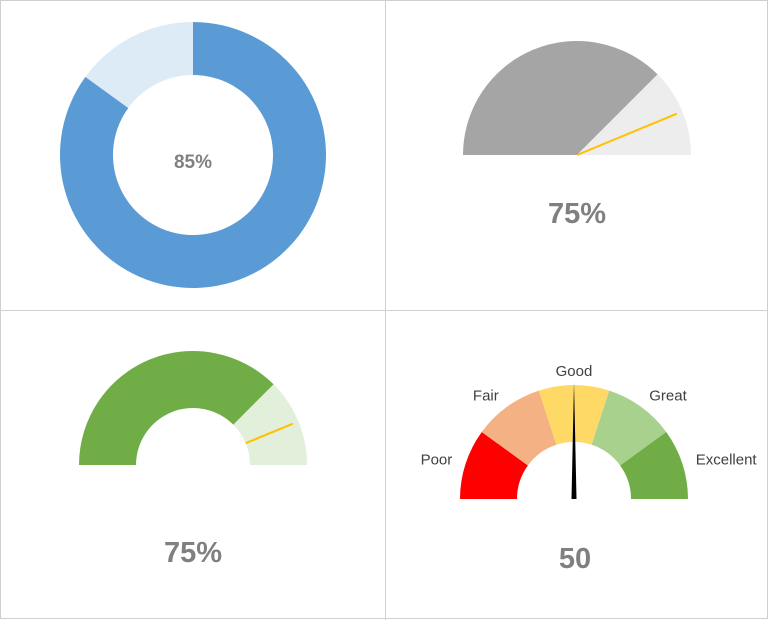  Describe the element at coordinates (574, 371) in the screenshot. I see `speedometer-band-label: Good` at that location.